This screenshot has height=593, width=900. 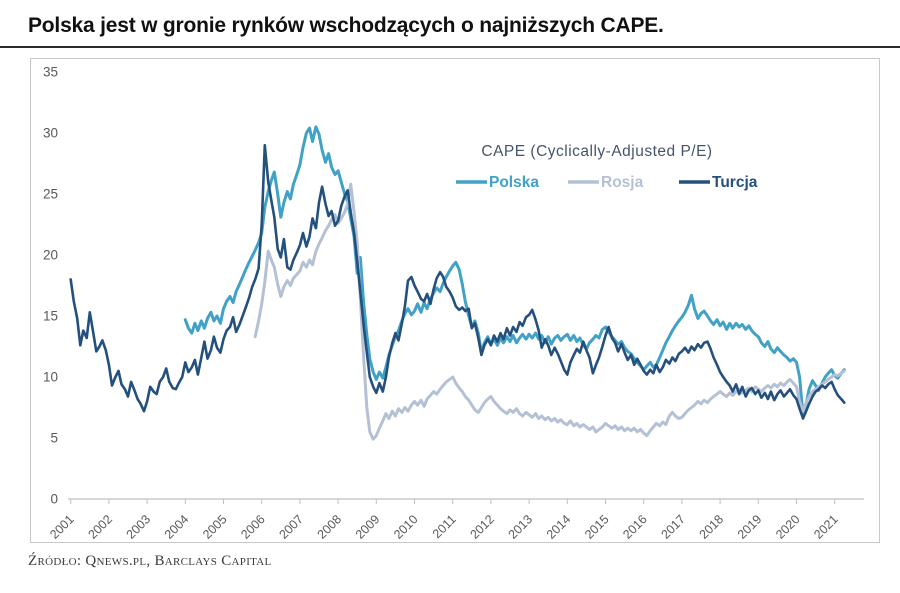 What do you see at coordinates (482, 526) in the screenshot?
I see `x-axis-label: 2012` at bounding box center [482, 526].